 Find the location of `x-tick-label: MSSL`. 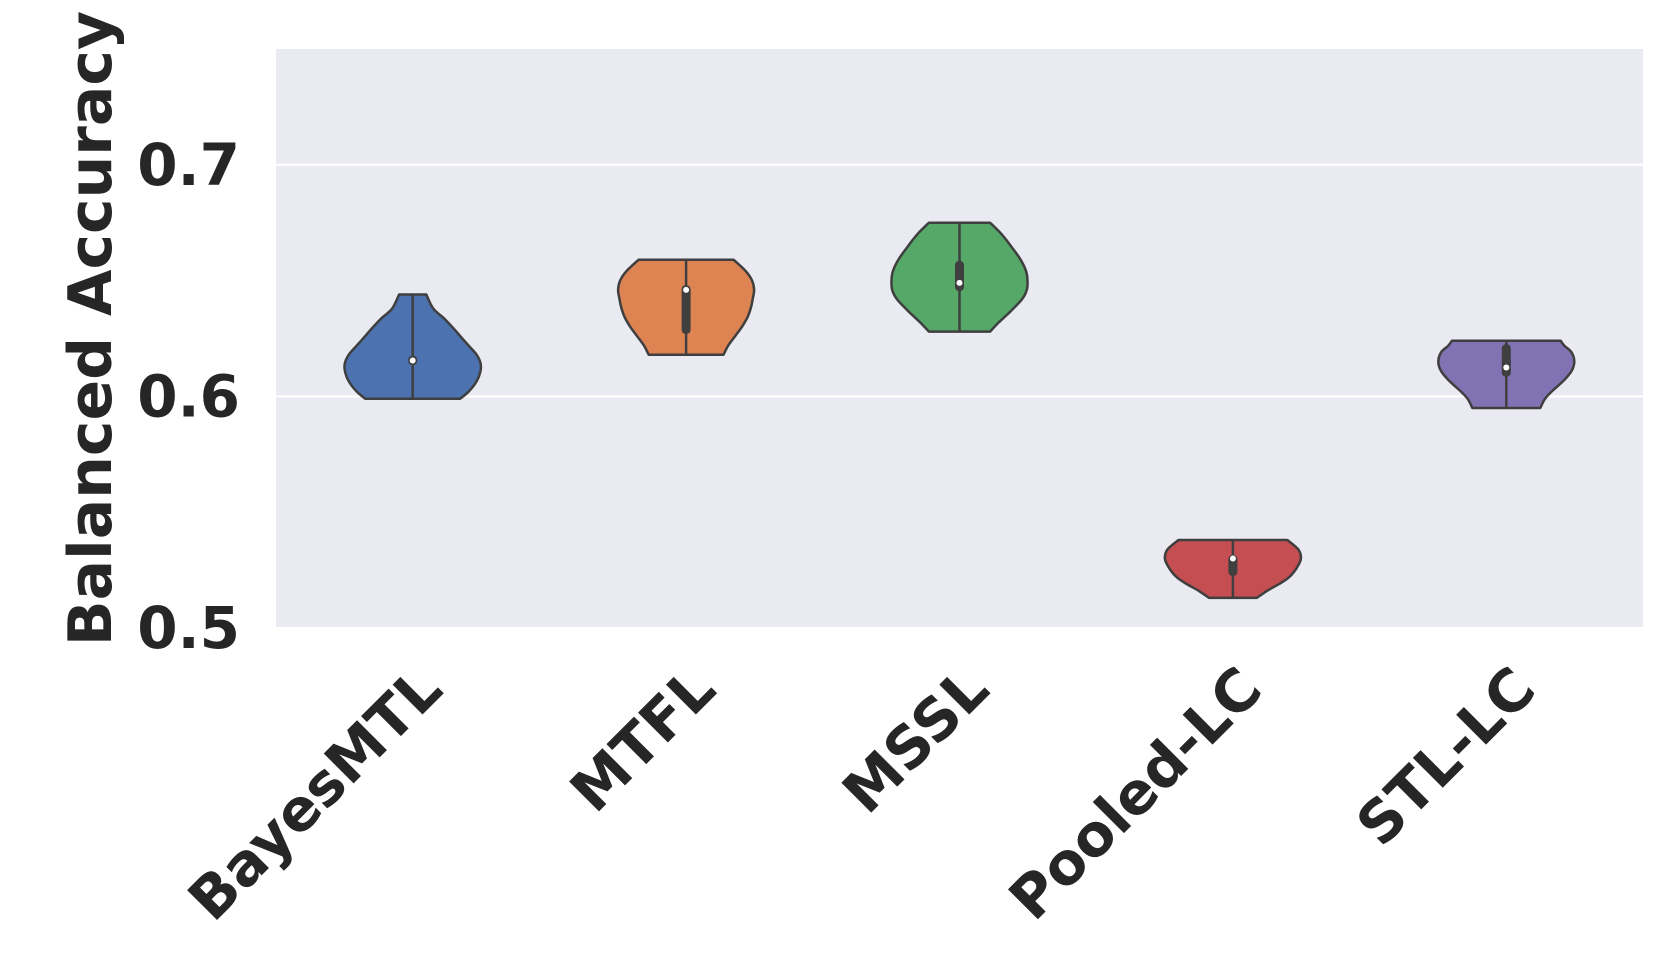

x-tick-label: MSSL is located at coordinates (915, 740).